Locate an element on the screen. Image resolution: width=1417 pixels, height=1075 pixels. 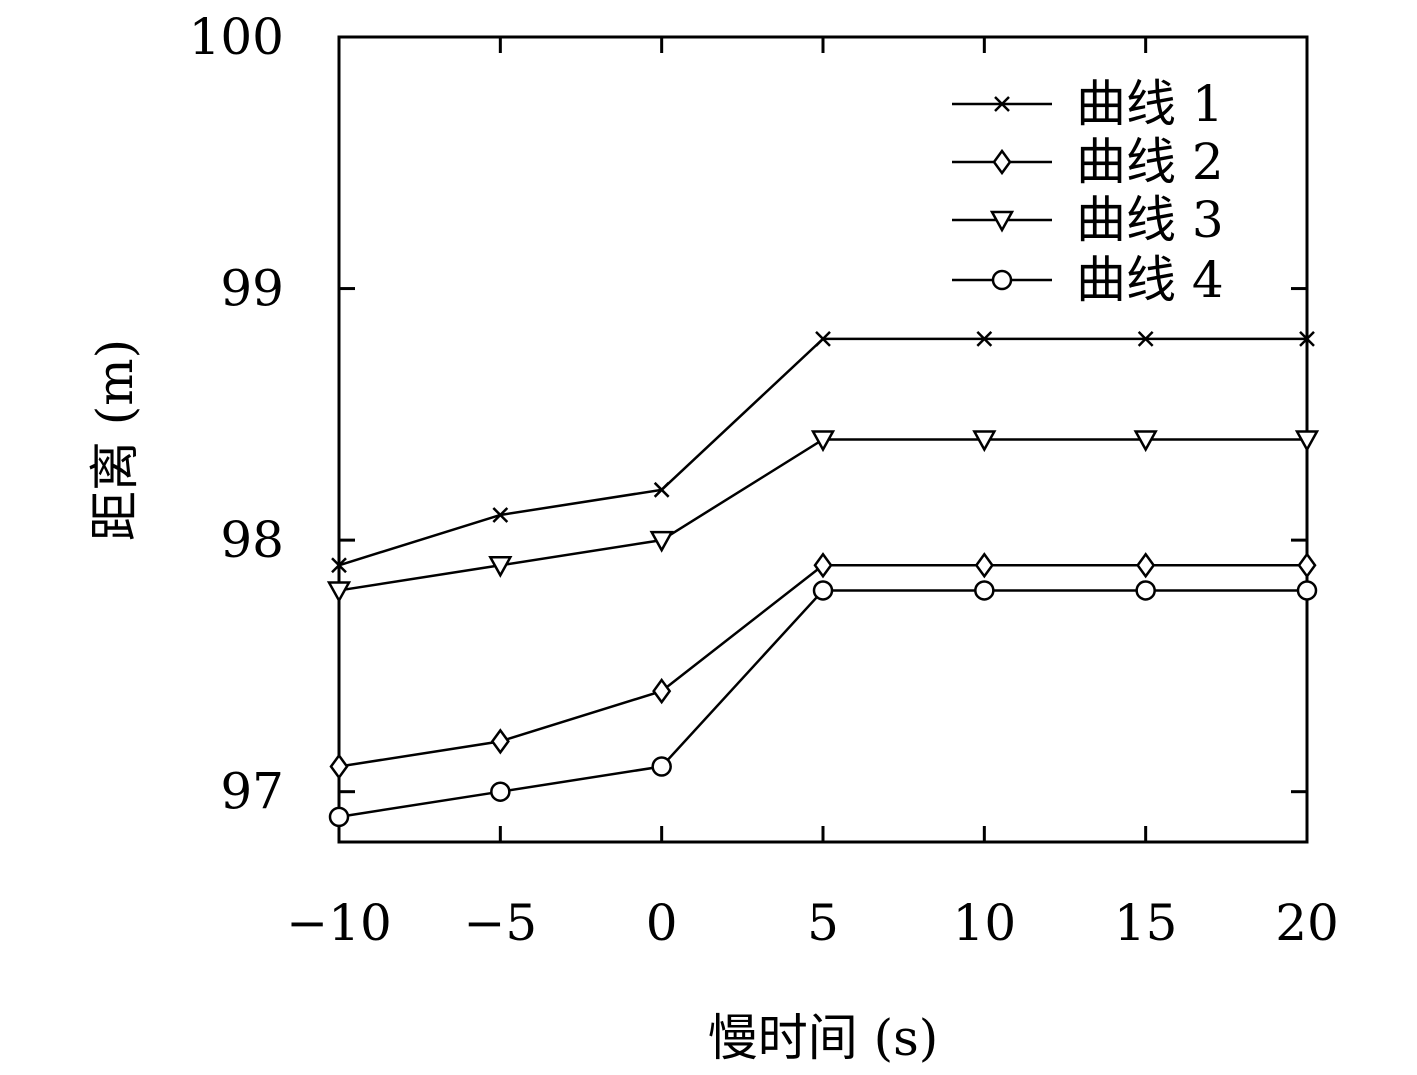
x-tick-label: 10 is located at coordinates (985, 923).